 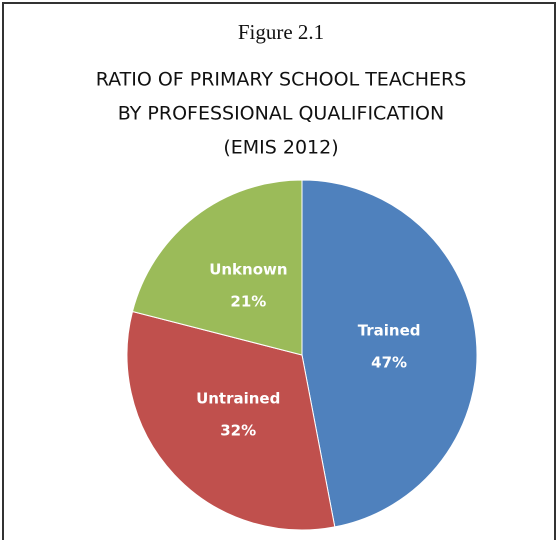 What do you see at coordinates (389, 330) in the screenshot?
I see `slice-label: Trained` at bounding box center [389, 330].